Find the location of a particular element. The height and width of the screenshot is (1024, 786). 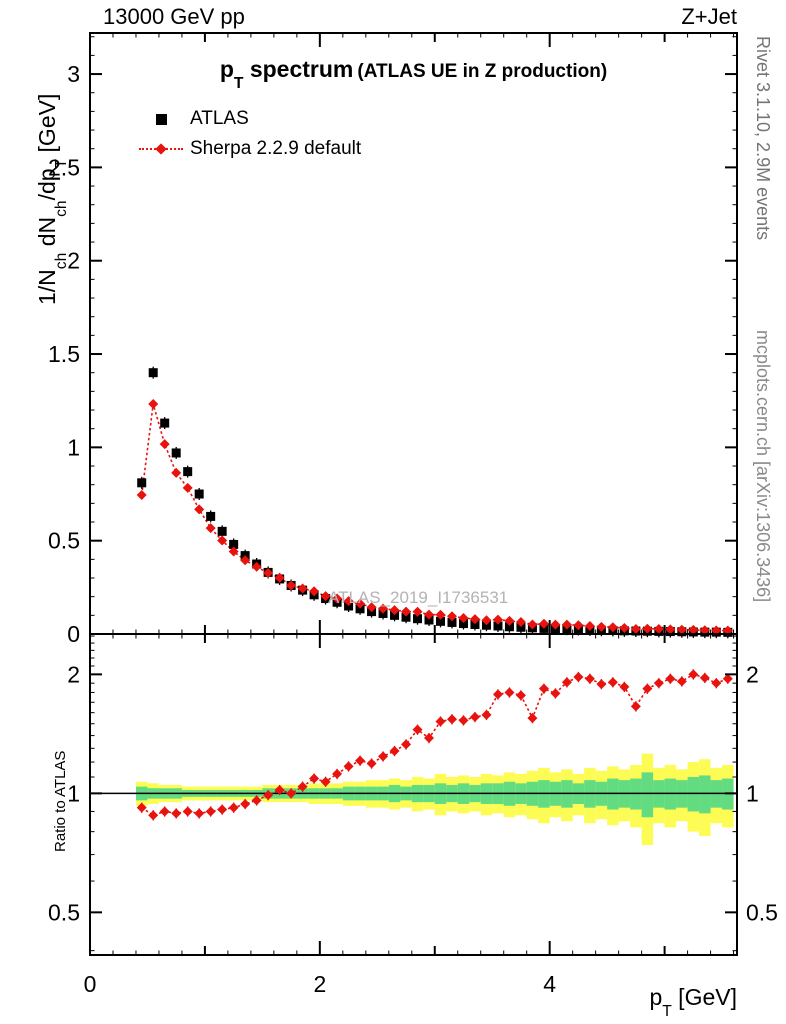

svg-text: 1.5 is located at coordinates (64, 354).